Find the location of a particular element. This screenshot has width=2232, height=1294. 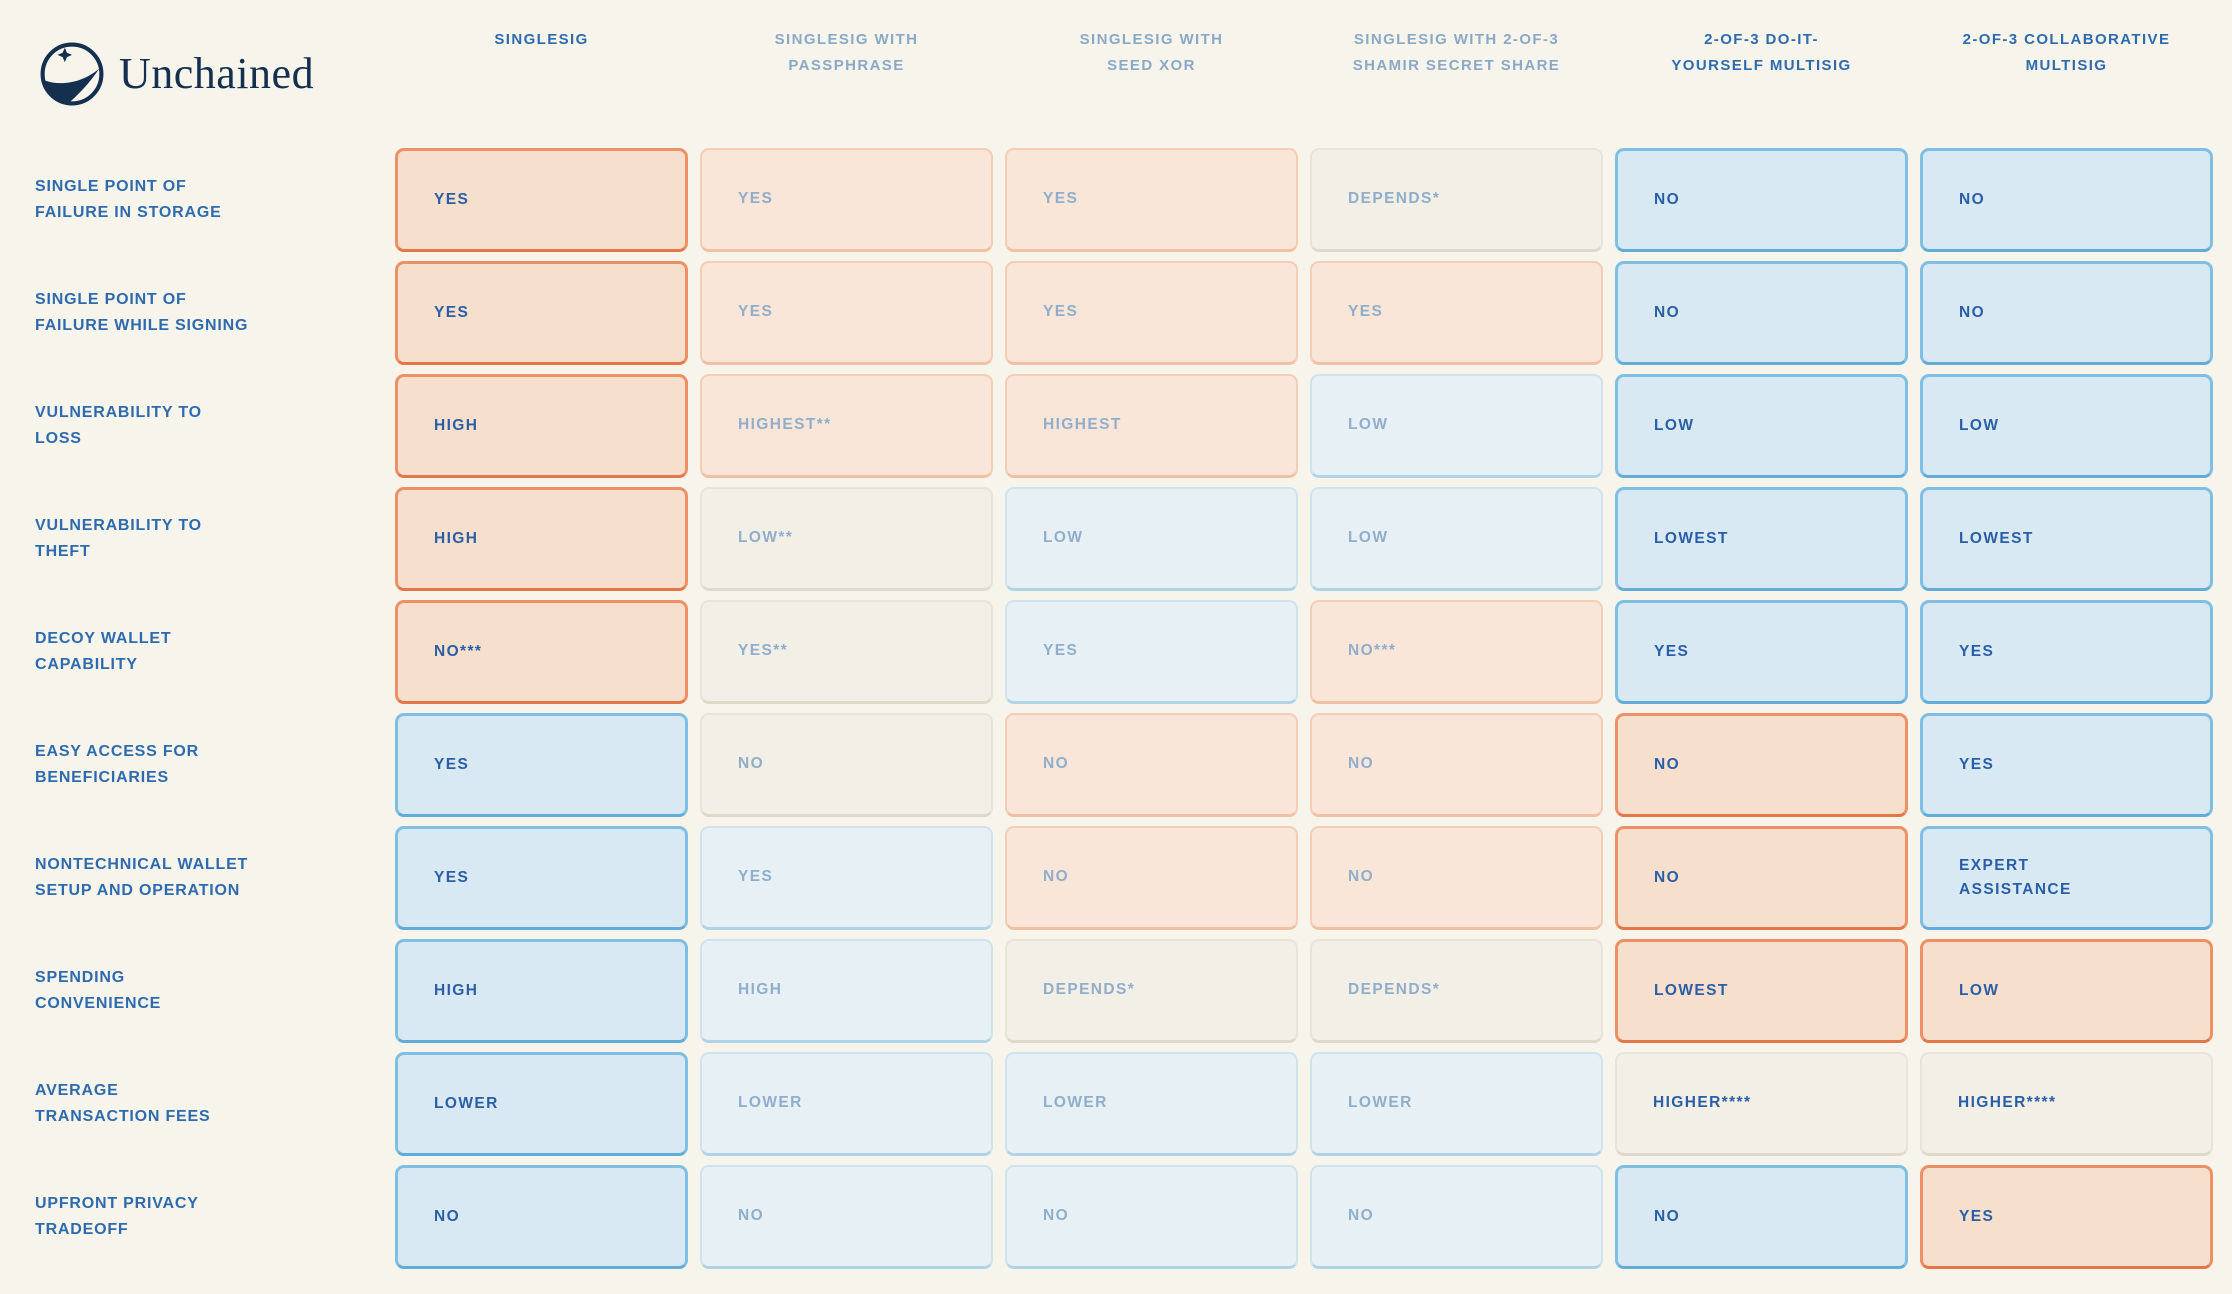

table-cell-r5c6: YES is located at coordinates (2066, 652).